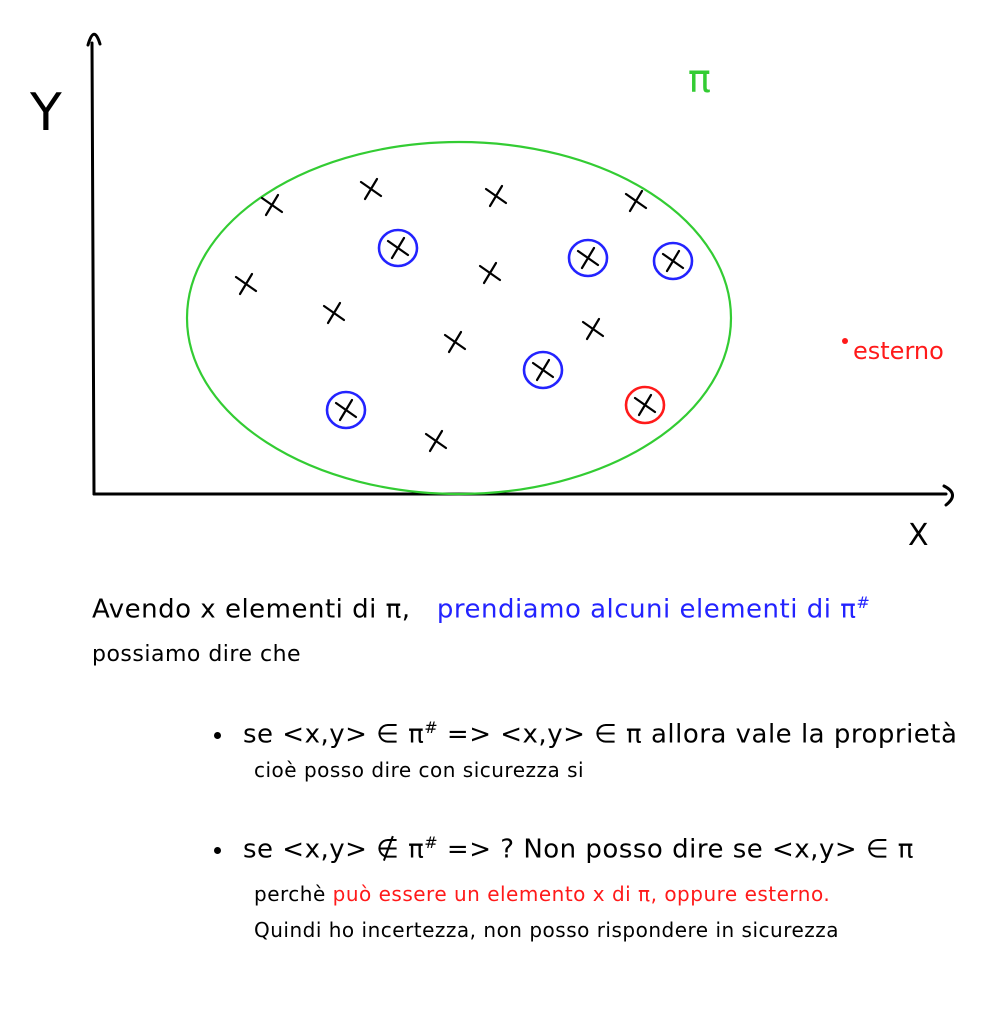  I want to click on note-line-2-text: possiamo dire che, so click(197, 654).